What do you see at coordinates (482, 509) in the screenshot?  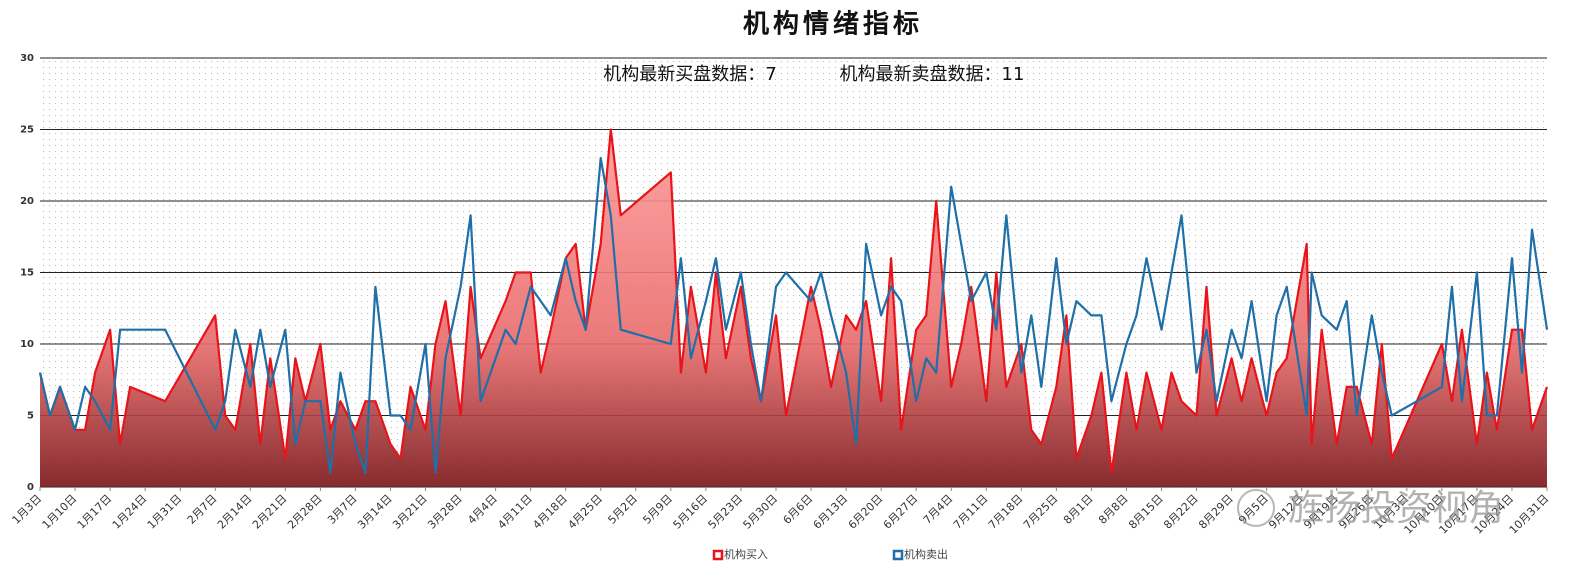 I see `x-tick-label: 4月4日` at bounding box center [482, 509].